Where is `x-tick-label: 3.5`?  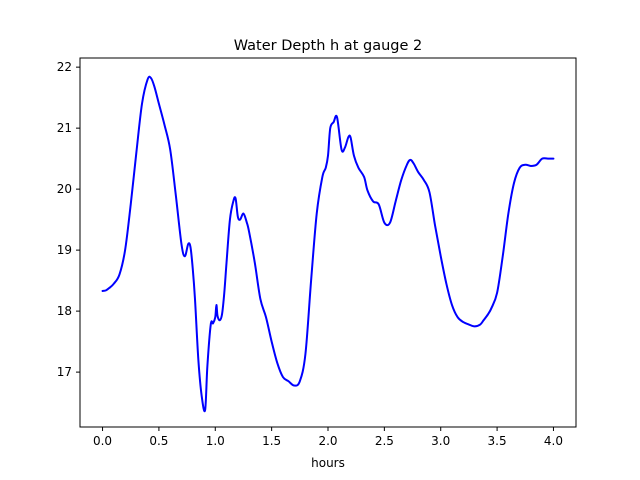 x-tick-label: 3.5 is located at coordinates (497, 441).